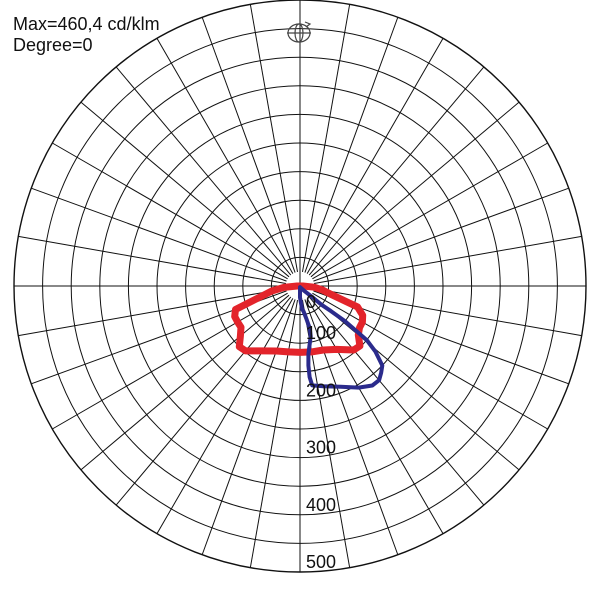 This screenshot has height=600, width=600. What do you see at coordinates (53, 45) in the screenshot?
I see `degree-label: Degree=0` at bounding box center [53, 45].